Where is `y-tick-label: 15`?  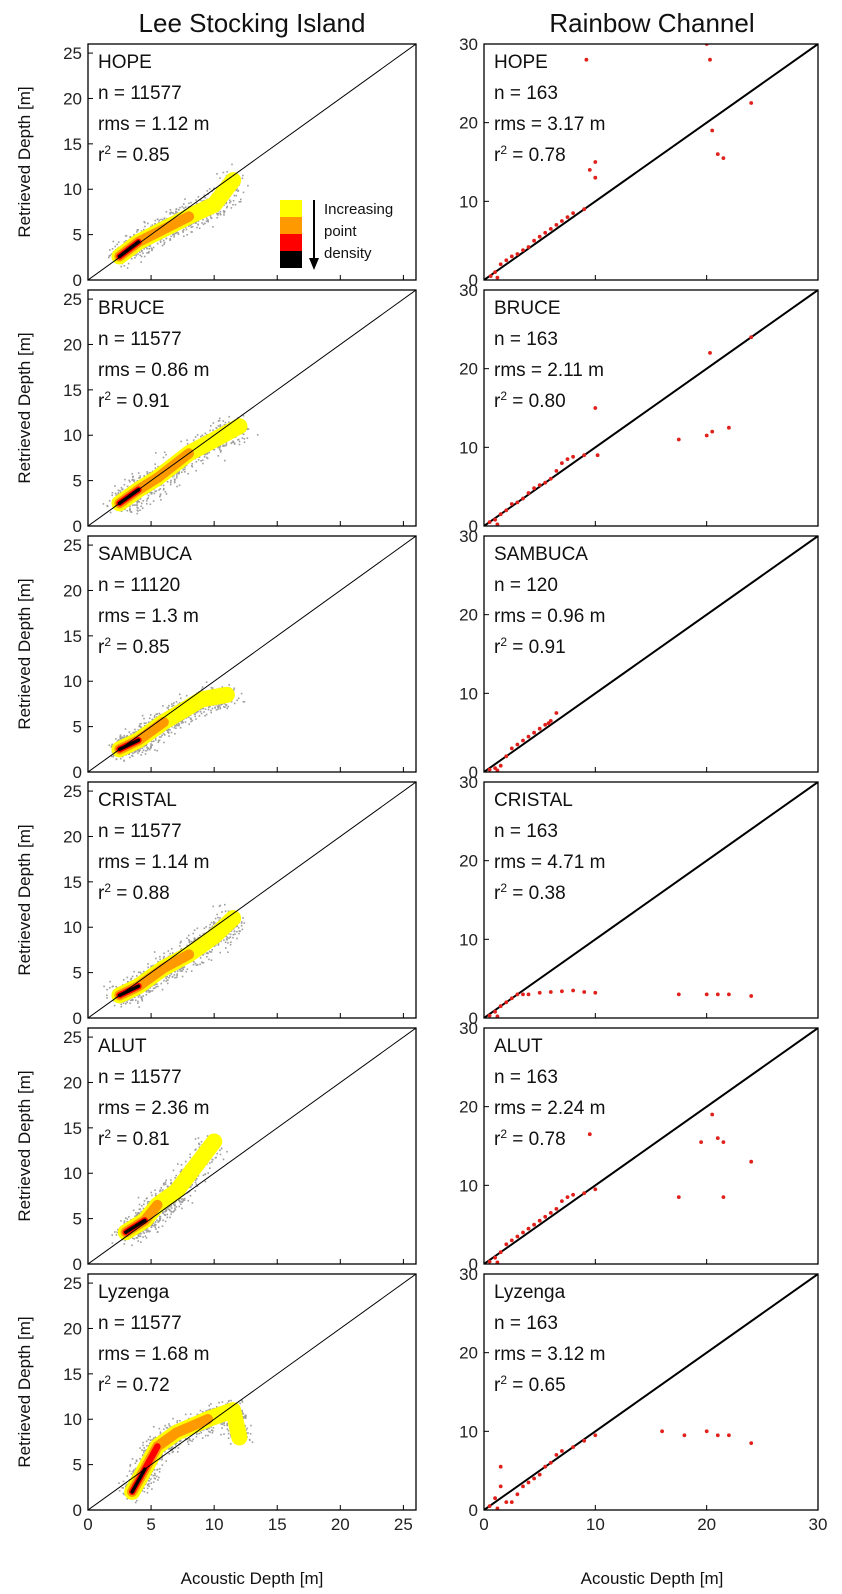 y-tick-label: 15 is located at coordinates (72, 636).